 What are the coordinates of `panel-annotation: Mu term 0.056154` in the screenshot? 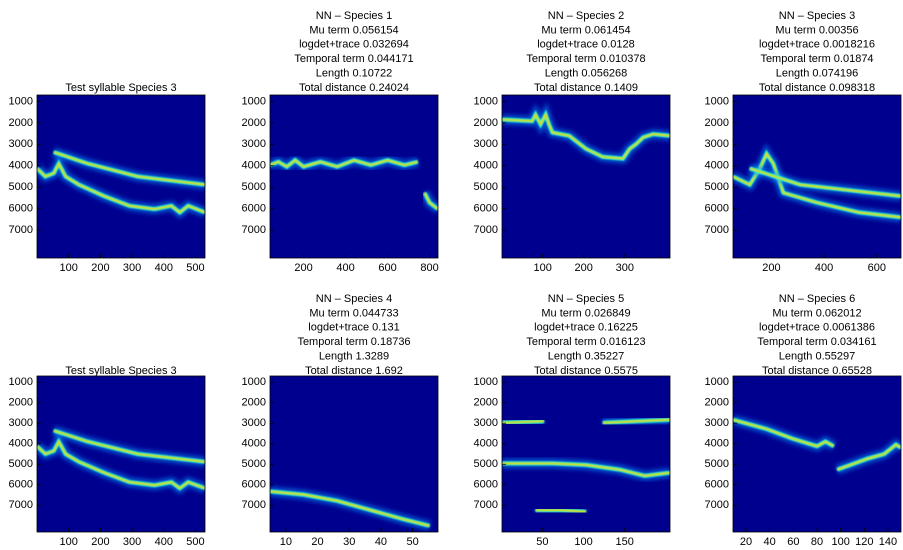 It's located at (353, 30).